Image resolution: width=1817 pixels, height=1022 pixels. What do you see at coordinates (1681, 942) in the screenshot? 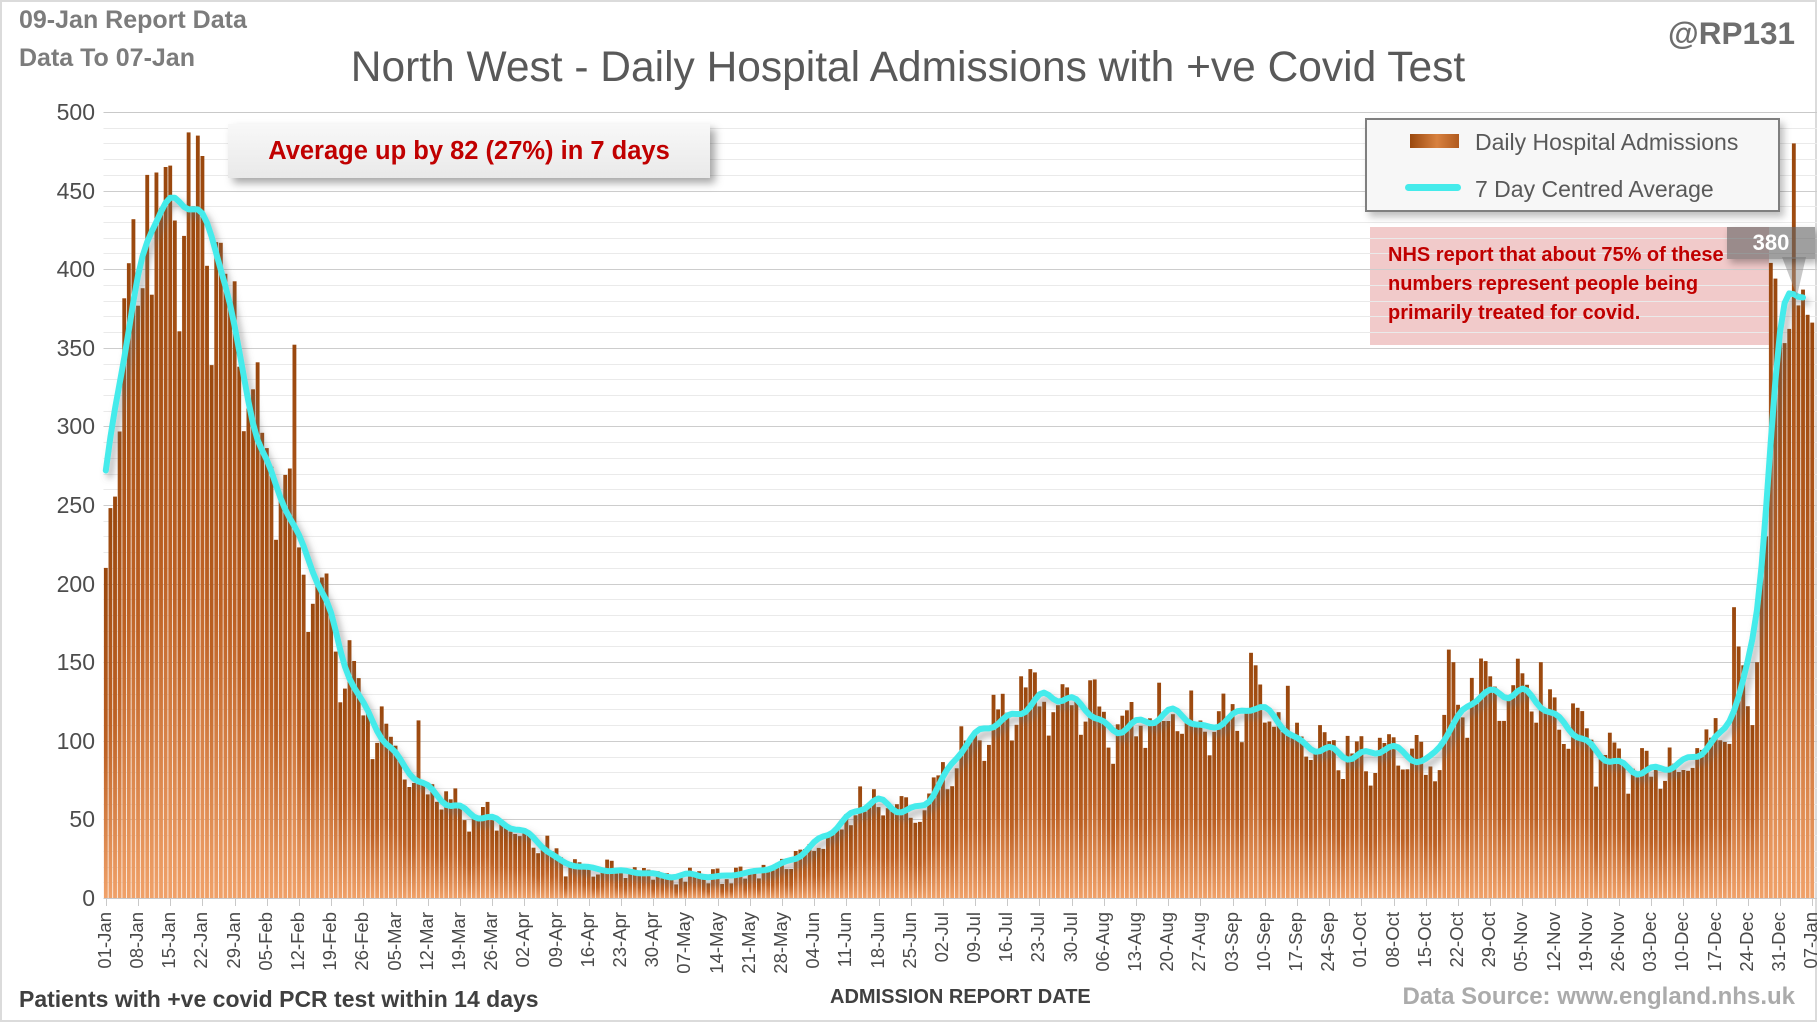
I see `svg-text: 10-Dec` at bounding box center [1681, 942].